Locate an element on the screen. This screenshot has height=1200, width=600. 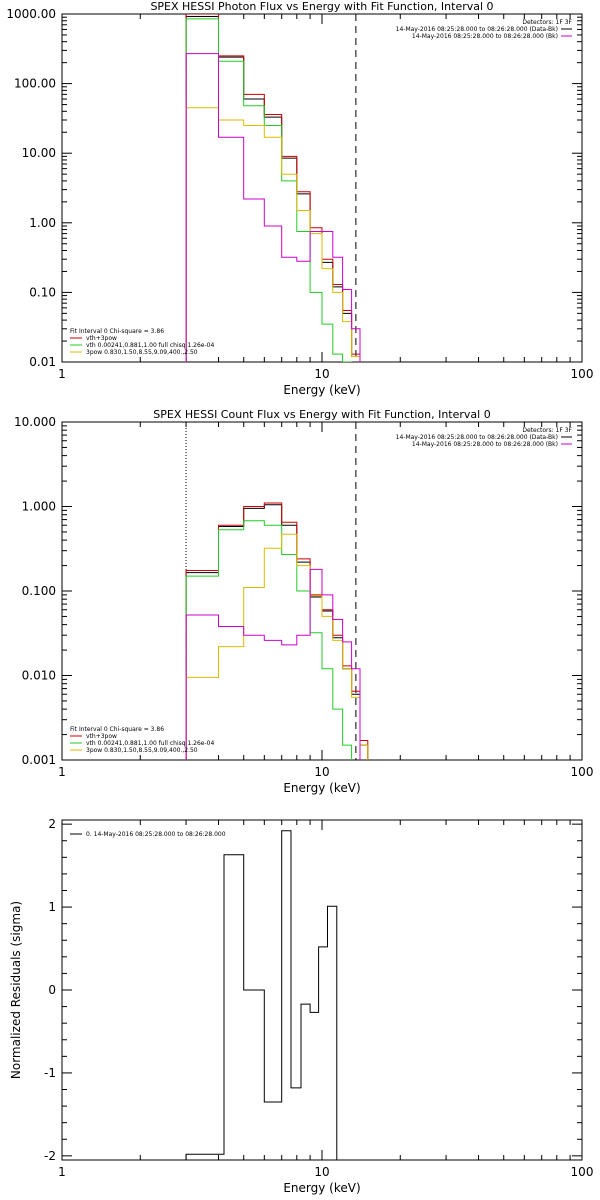
y-axis-label: Normalized Residuals (sigma) is located at coordinates (16, 990).